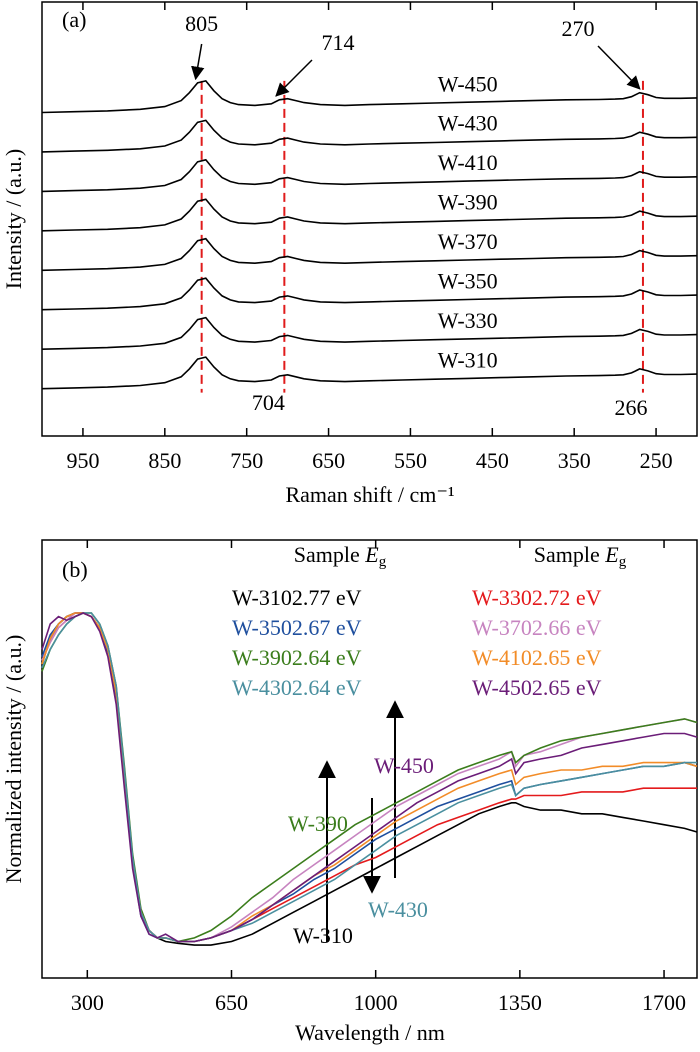  What do you see at coordinates (468, 123) in the screenshot?
I see `series-label: W-430` at bounding box center [468, 123].